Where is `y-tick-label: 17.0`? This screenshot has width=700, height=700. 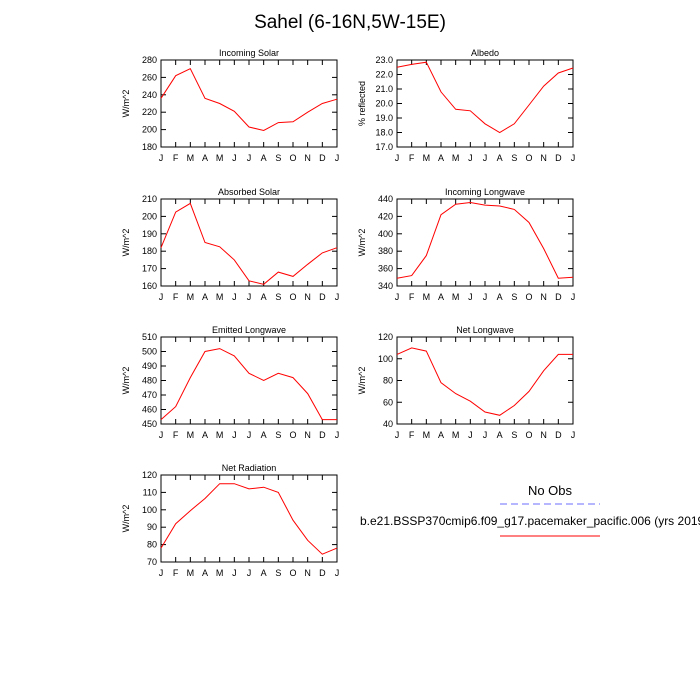
y-tick-label: 17.0 is located at coordinates (384, 147).